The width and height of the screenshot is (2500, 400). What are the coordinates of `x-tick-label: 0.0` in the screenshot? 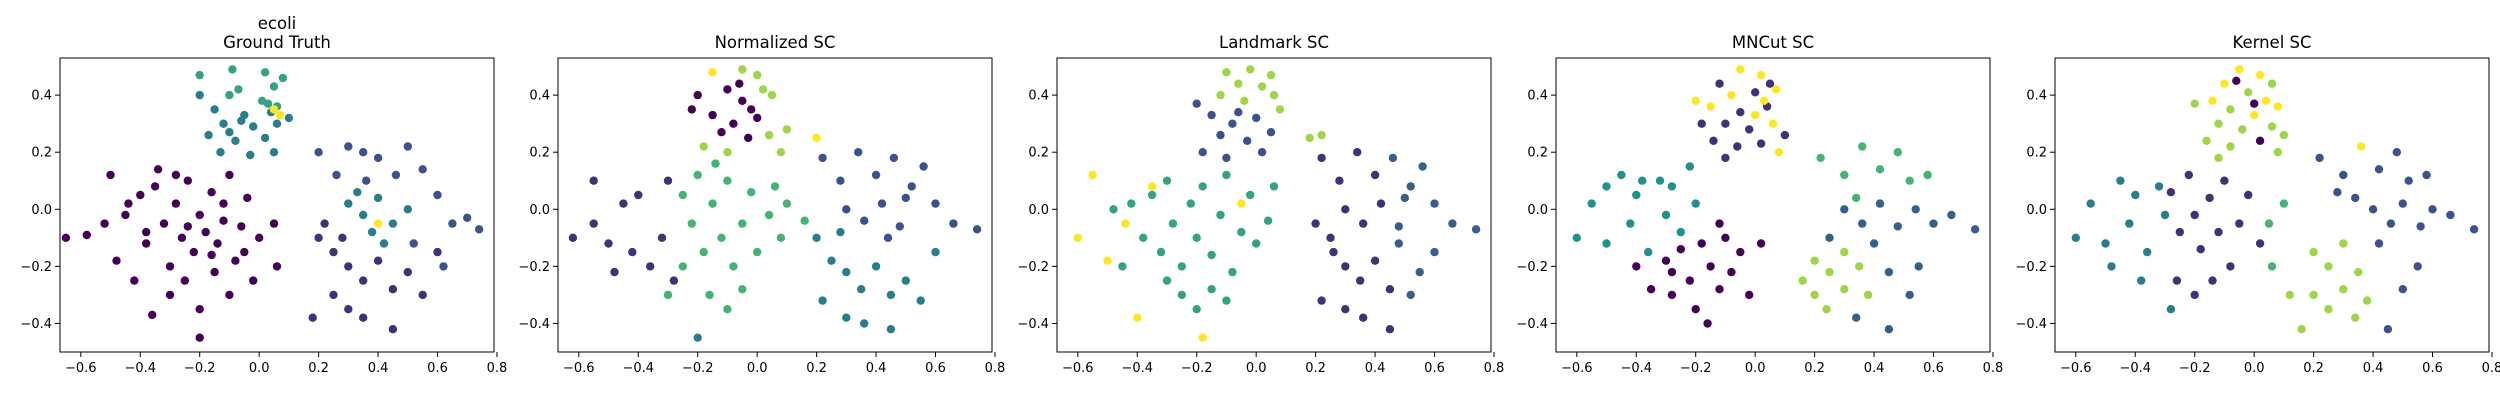 It's located at (259, 368).